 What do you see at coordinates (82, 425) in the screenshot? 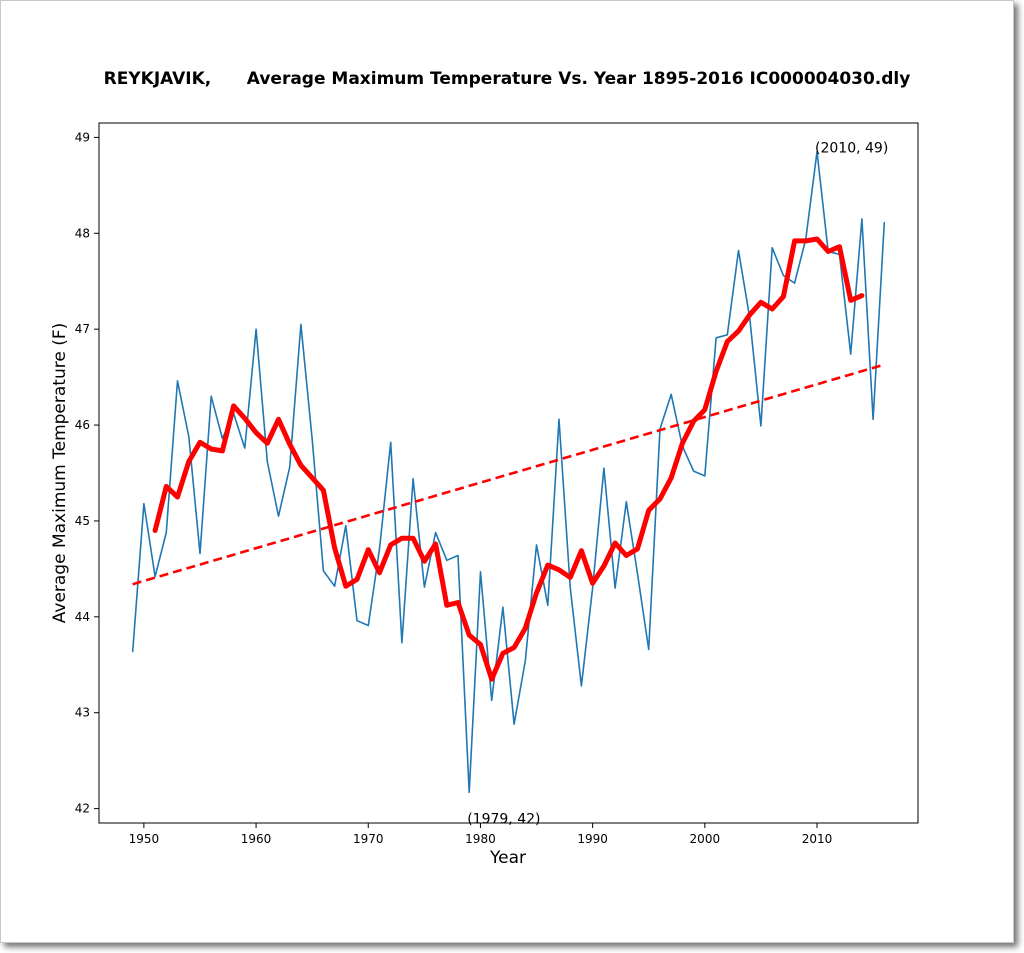
I see `y-tick-label: 46` at bounding box center [82, 425].